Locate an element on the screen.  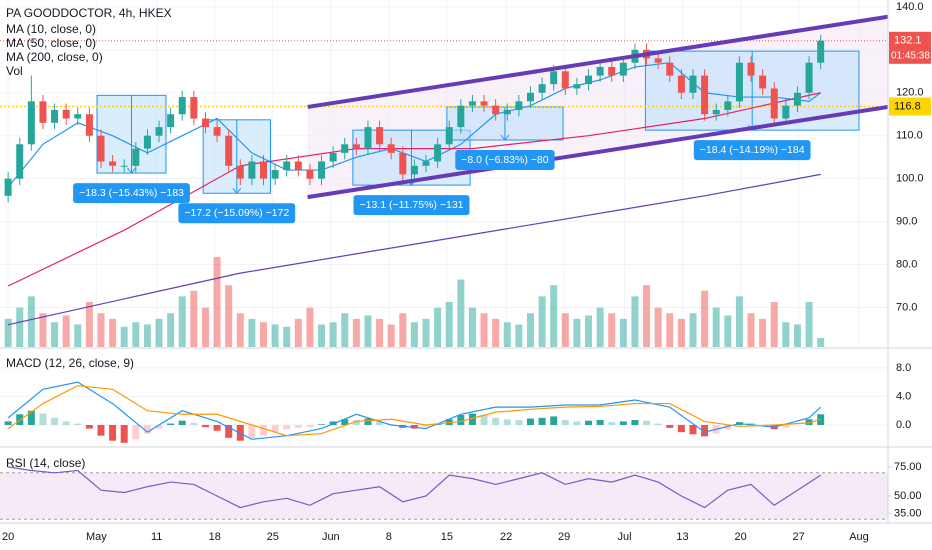
signal-line is located at coordinates (414, 411).